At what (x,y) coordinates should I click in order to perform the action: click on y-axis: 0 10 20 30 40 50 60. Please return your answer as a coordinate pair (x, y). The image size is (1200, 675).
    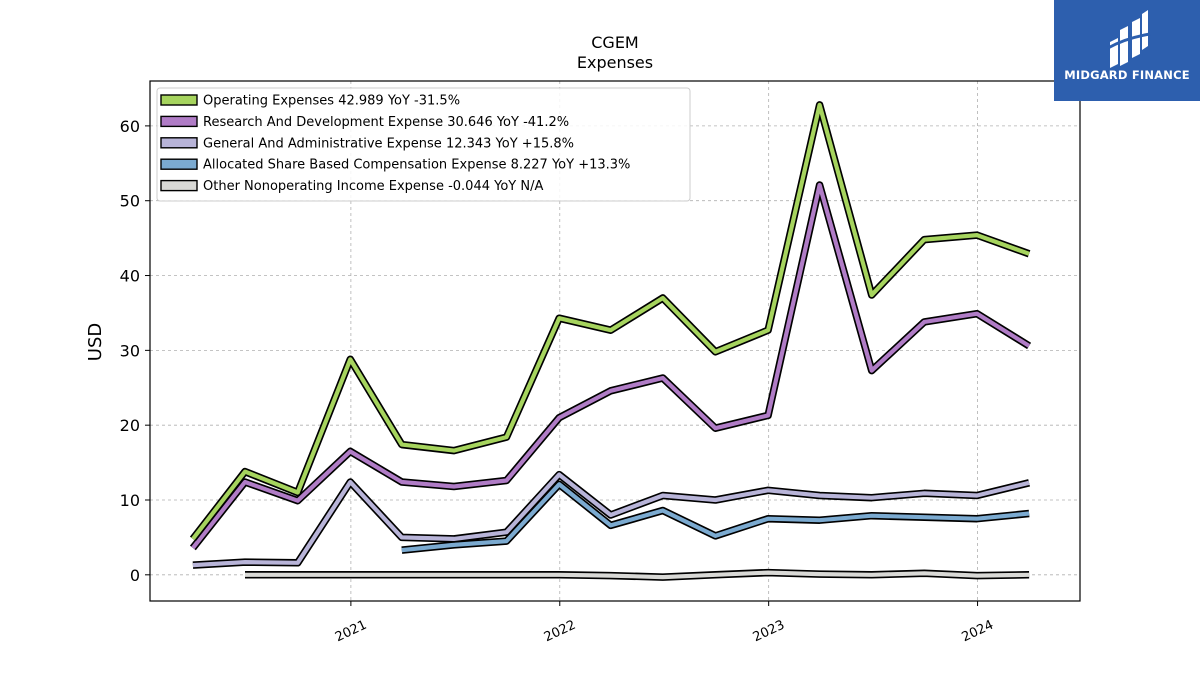
    Looking at the image, I should click on (135, 351).